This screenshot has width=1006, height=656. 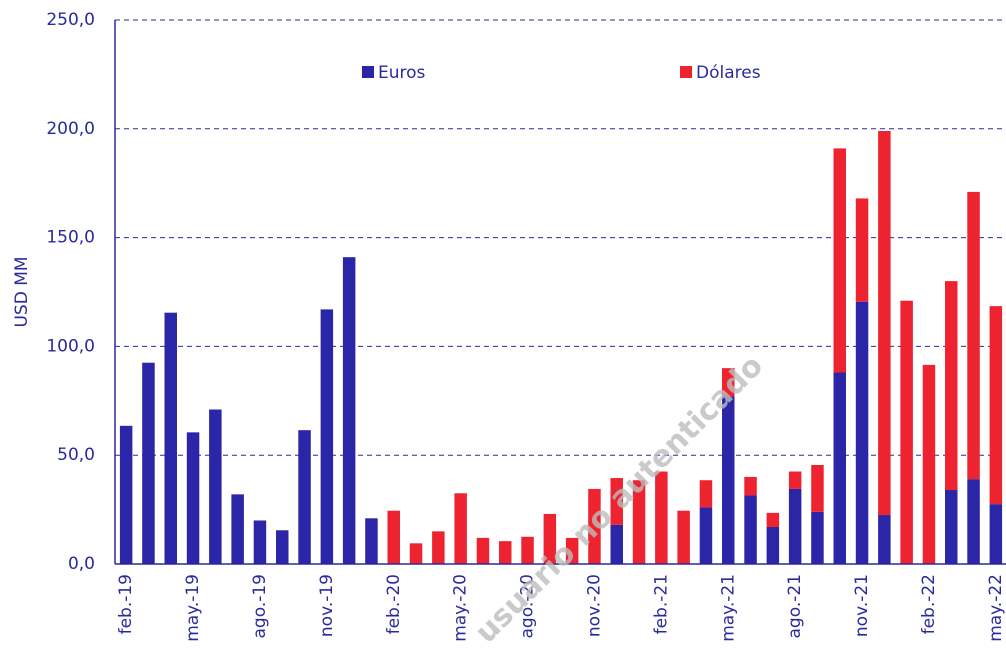 I want to click on x-tick-label: nov.-19, so click(x=327, y=605).